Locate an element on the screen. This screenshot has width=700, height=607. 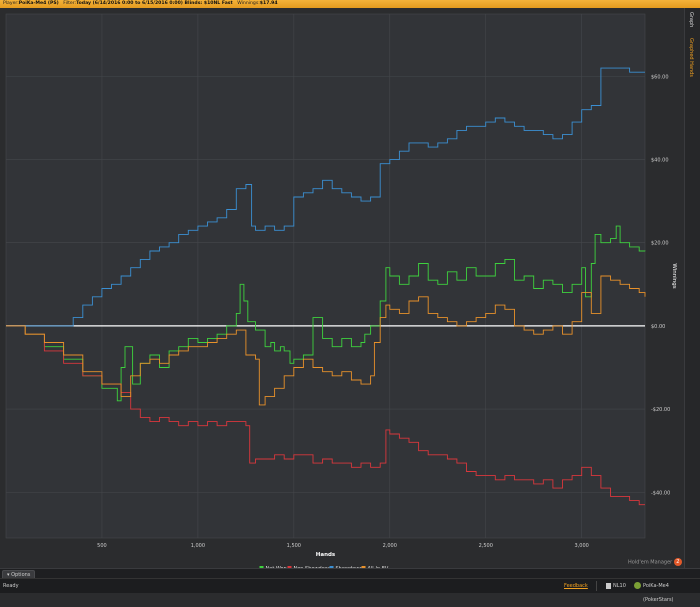
y-tick-label: $40.00 is located at coordinates (660, 161).